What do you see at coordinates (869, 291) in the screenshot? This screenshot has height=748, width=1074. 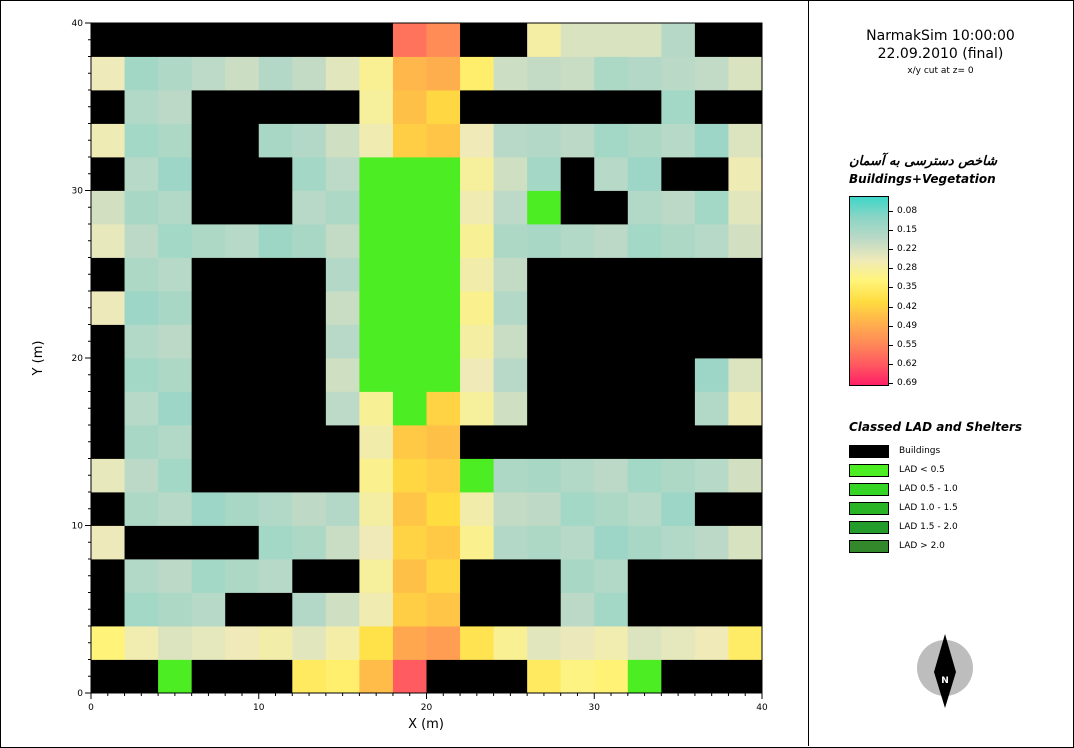 I see `colorbar` at bounding box center [869, 291].